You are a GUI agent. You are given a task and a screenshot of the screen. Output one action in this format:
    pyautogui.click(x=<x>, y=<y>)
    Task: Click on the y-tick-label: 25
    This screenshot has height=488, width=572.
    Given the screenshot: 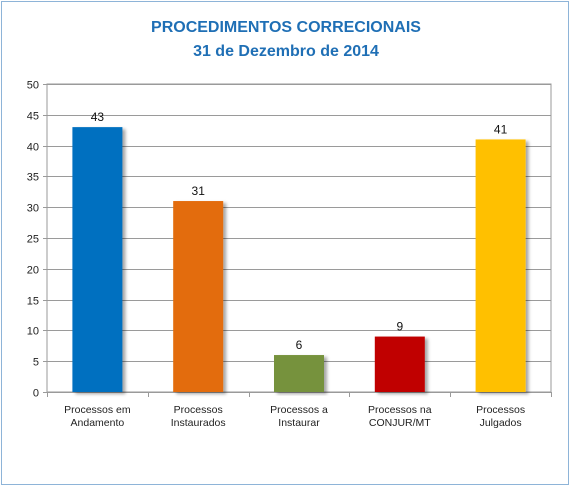 What is the action you would take?
    pyautogui.click(x=33, y=240)
    